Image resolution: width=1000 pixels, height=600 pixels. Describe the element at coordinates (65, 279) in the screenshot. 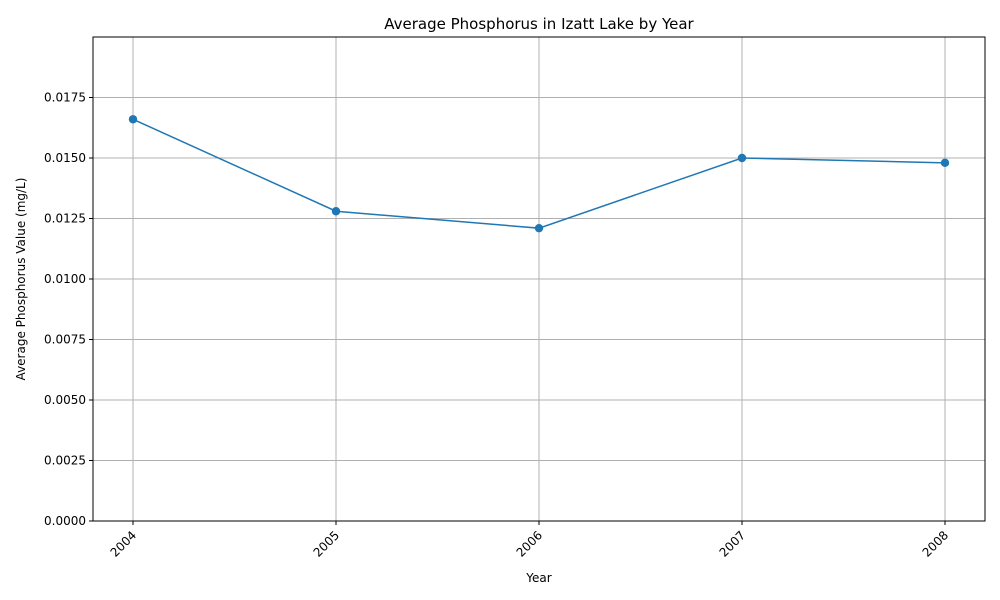

I see `y-tick-label: 0.0100` at that location.